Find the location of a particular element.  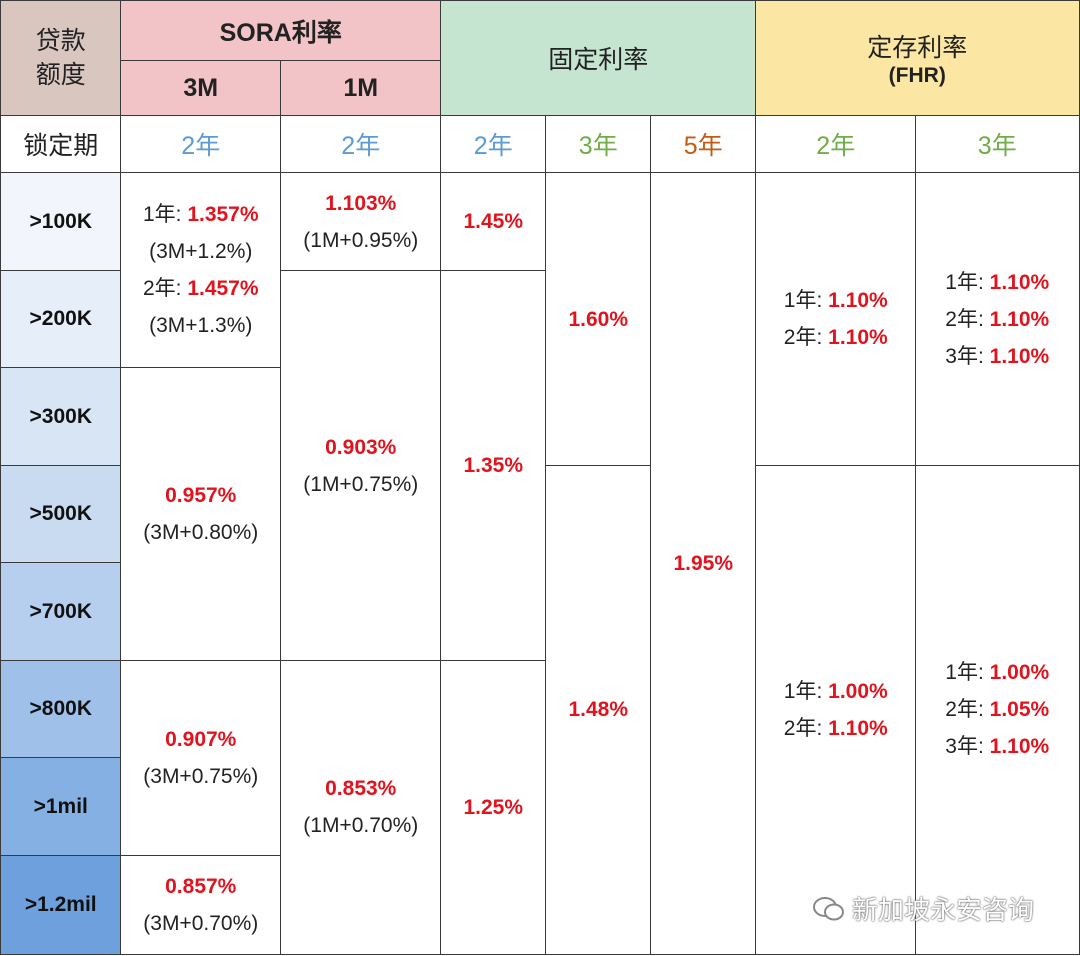

lock-cell: 5年 is located at coordinates (703, 144).